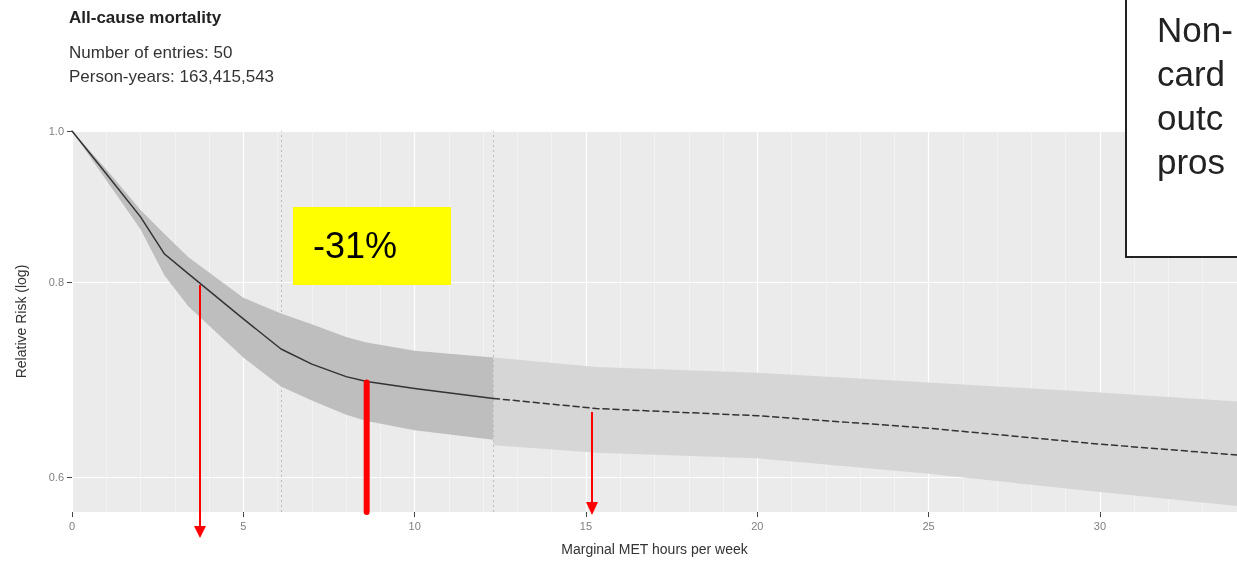 The height and width of the screenshot is (566, 1237). What do you see at coordinates (414, 525) in the screenshot?
I see `x-tick-label: 10` at bounding box center [414, 525].